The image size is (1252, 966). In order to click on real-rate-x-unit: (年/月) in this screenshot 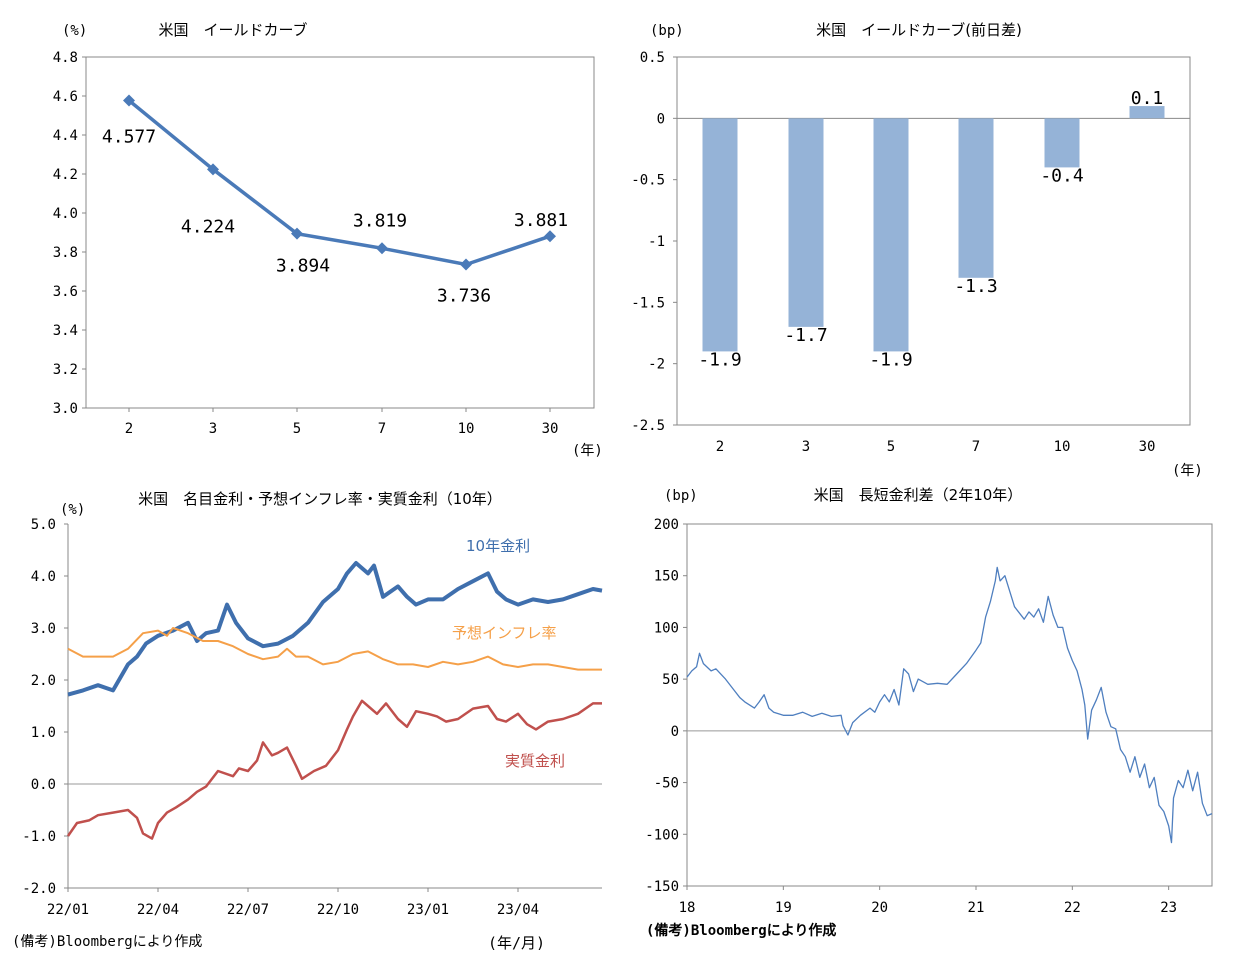, I will do `click(516, 943)`.